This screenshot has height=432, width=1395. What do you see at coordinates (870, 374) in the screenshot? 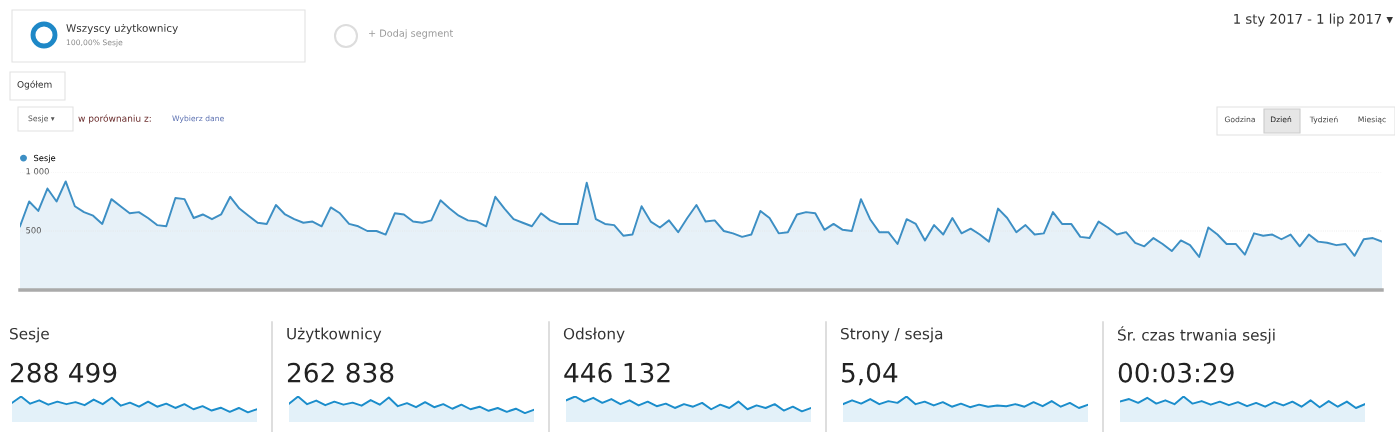
I see `chart-subtitle: 5,04` at bounding box center [870, 374].